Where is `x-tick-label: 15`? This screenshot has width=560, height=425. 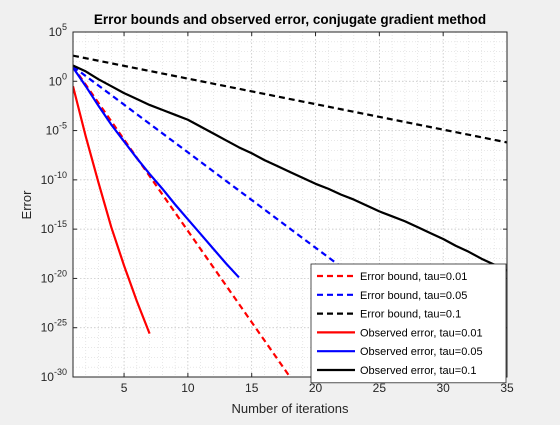 x-tick-label: 15 is located at coordinates (252, 388).